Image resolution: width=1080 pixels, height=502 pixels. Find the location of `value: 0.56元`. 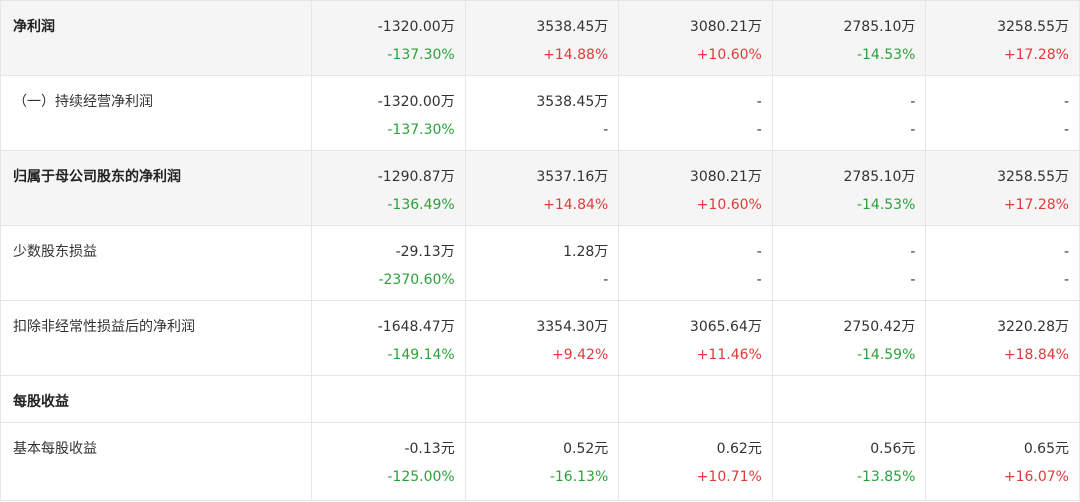

value: 0.56元 is located at coordinates (893, 449).